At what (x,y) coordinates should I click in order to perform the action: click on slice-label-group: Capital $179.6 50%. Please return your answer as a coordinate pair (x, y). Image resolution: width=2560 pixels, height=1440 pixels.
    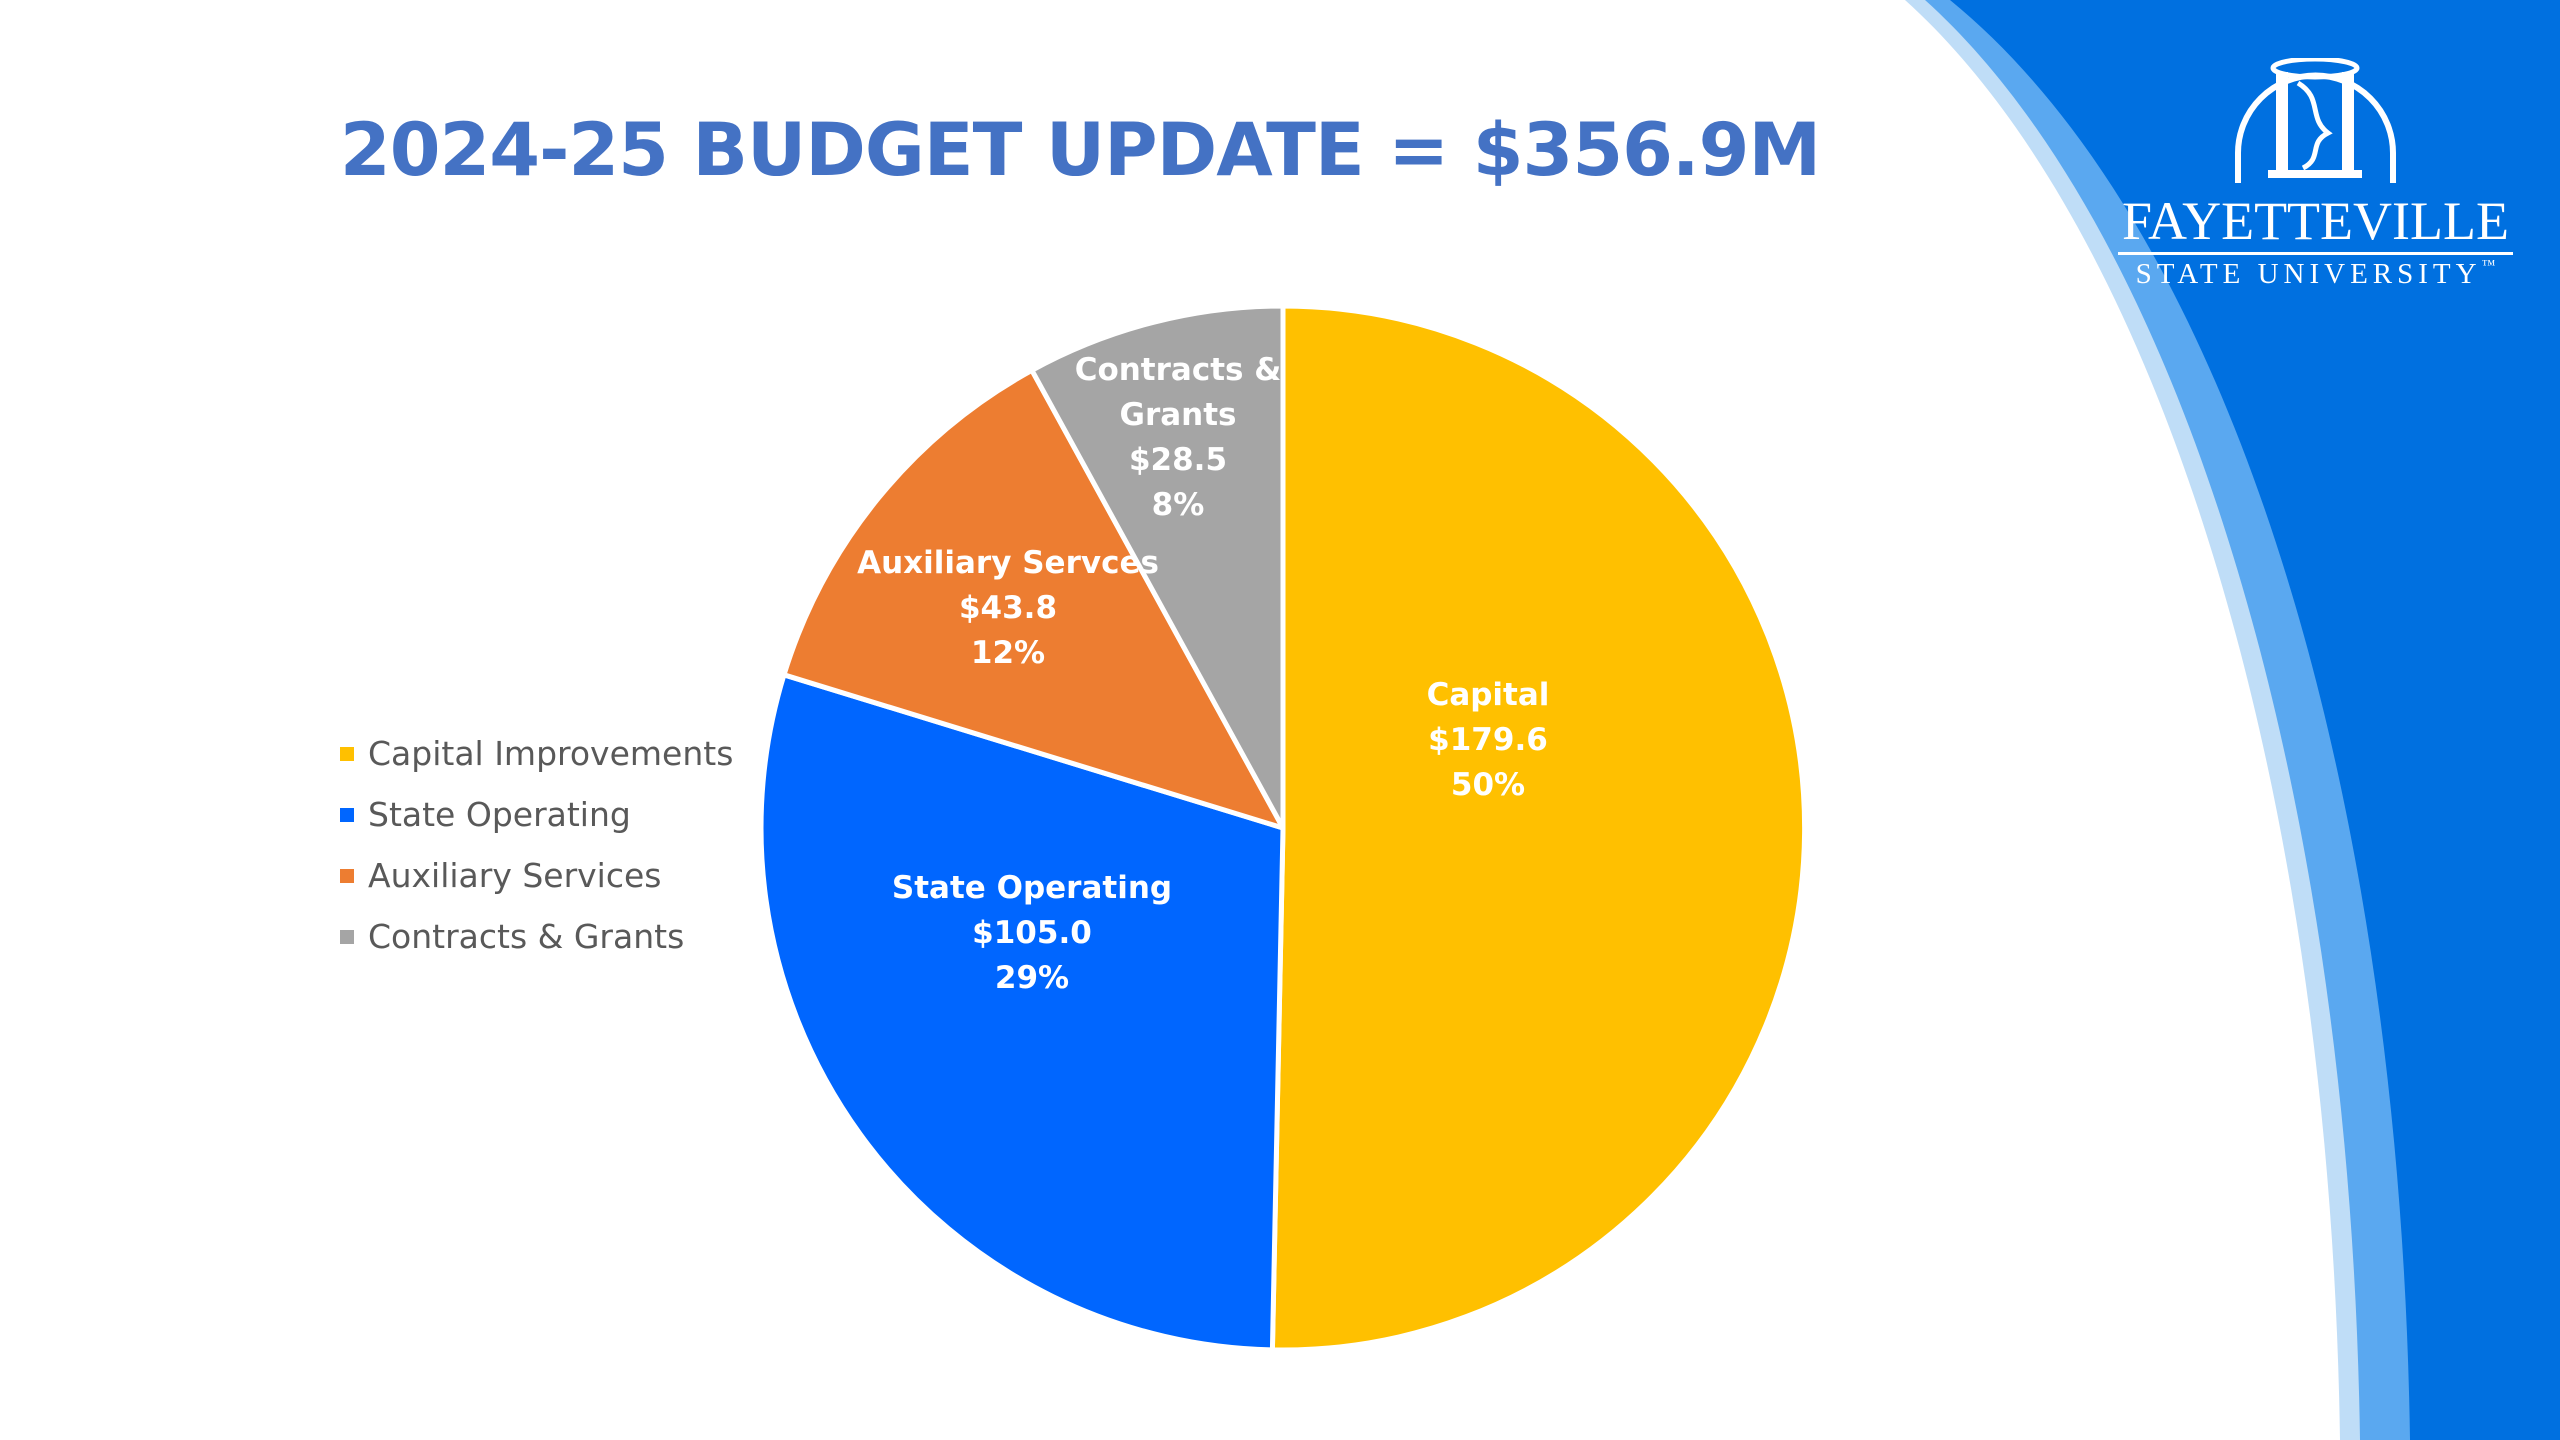
    Looking at the image, I should click on (1488, 740).